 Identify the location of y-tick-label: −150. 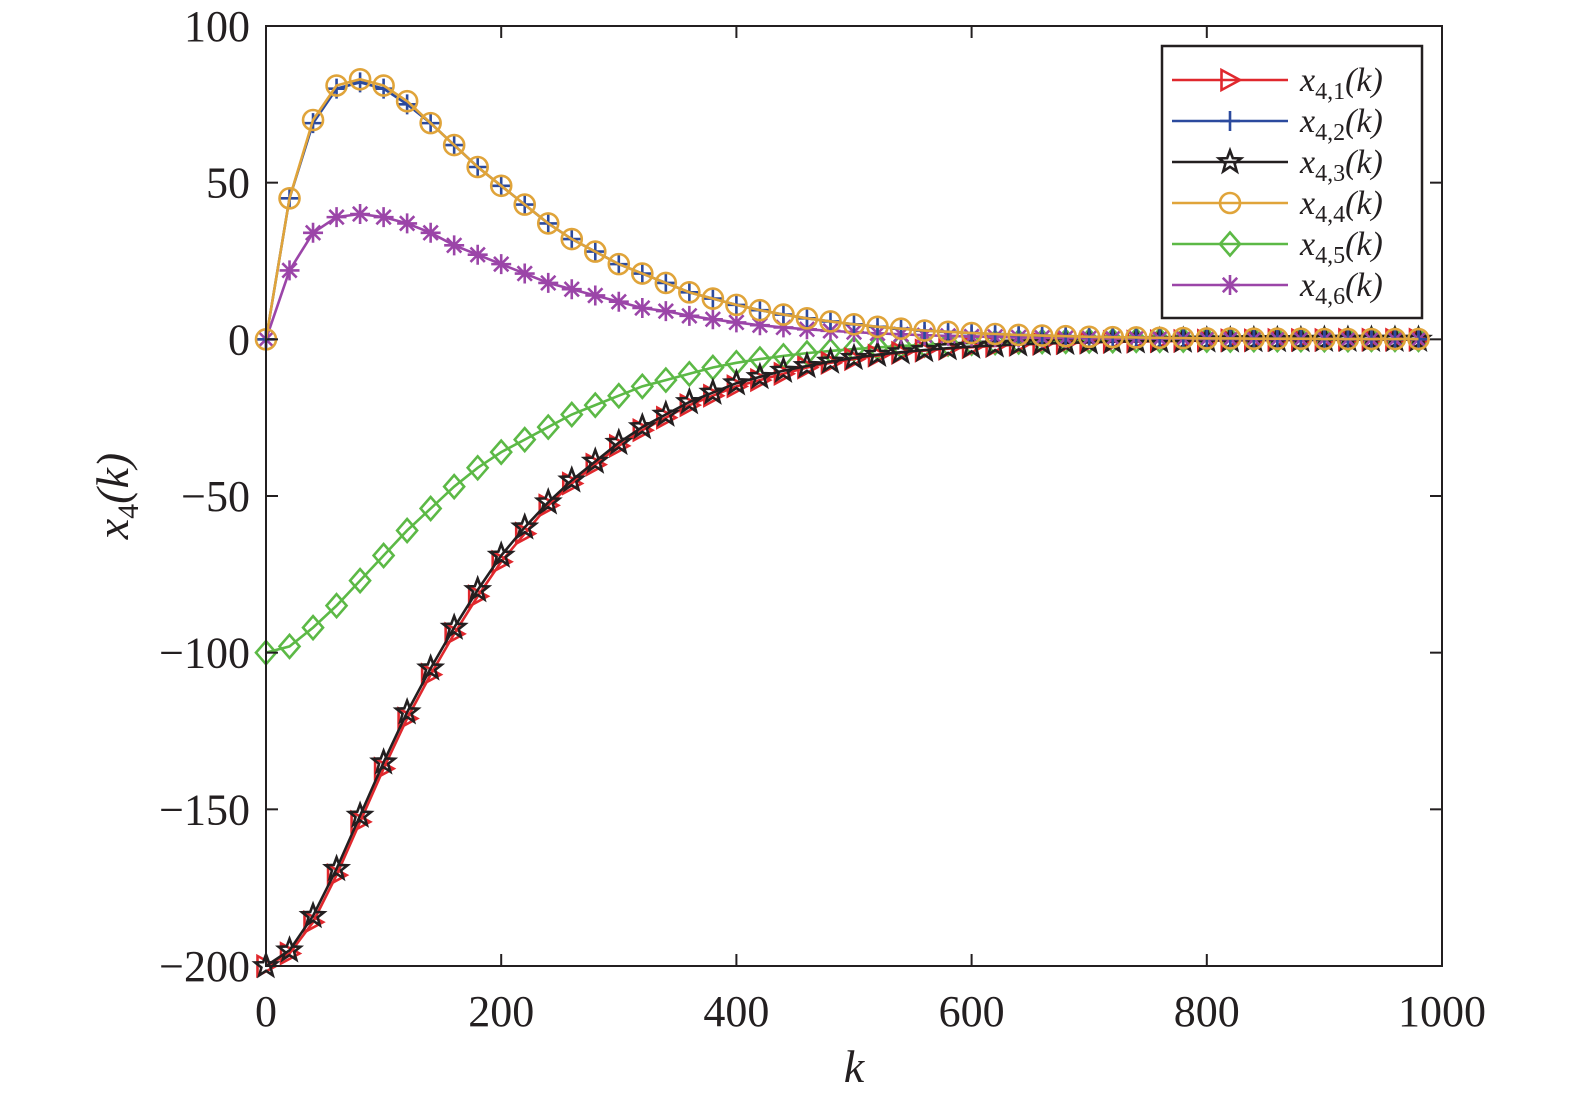
(204, 809).